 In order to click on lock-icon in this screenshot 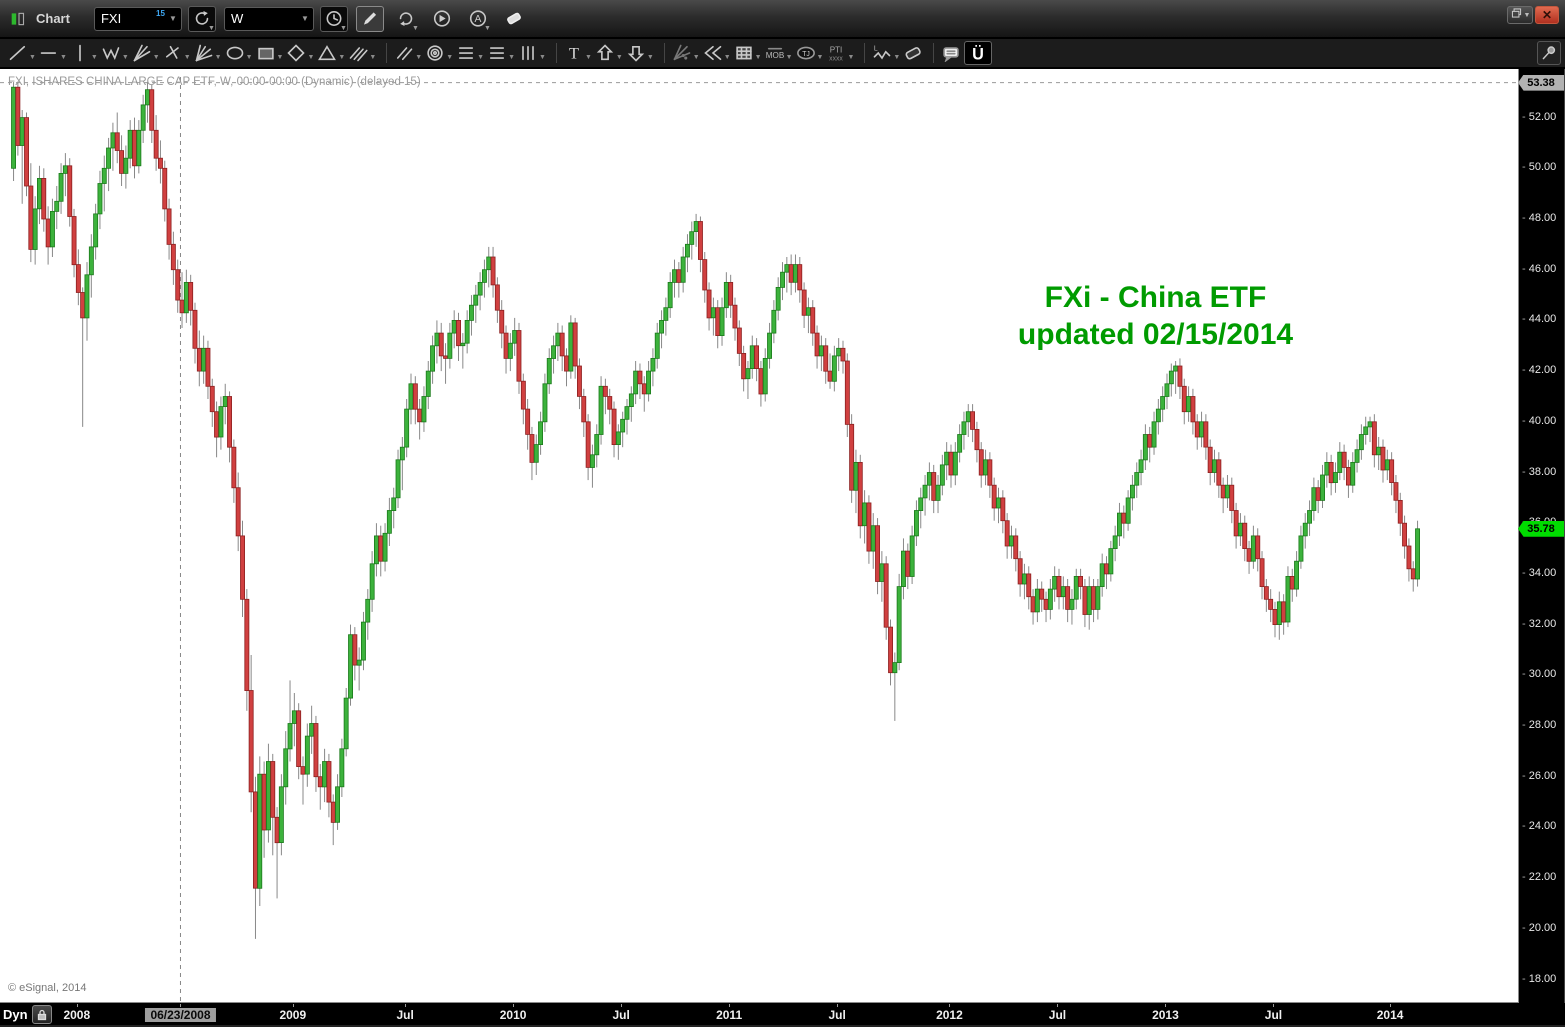, I will do `click(41, 1014)`.